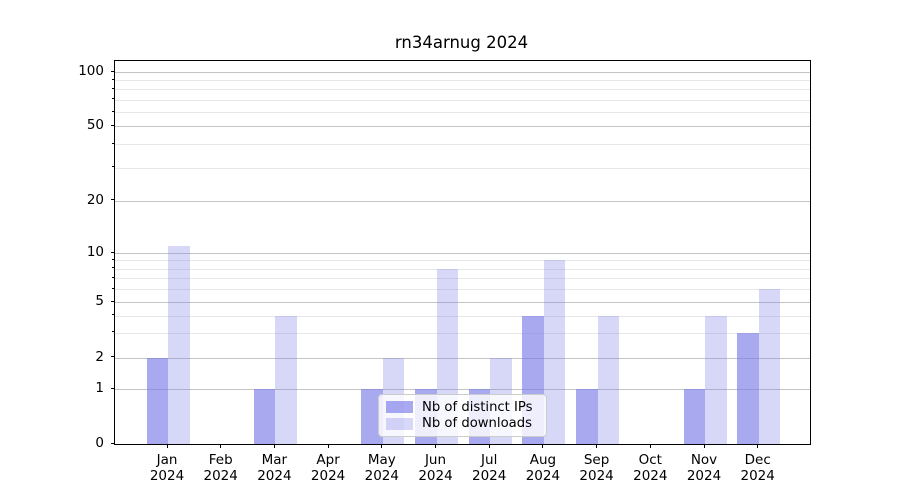 The image size is (900, 500). What do you see at coordinates (399, 423) in the screenshot?
I see `legend-swatch-downloads` at bounding box center [399, 423].